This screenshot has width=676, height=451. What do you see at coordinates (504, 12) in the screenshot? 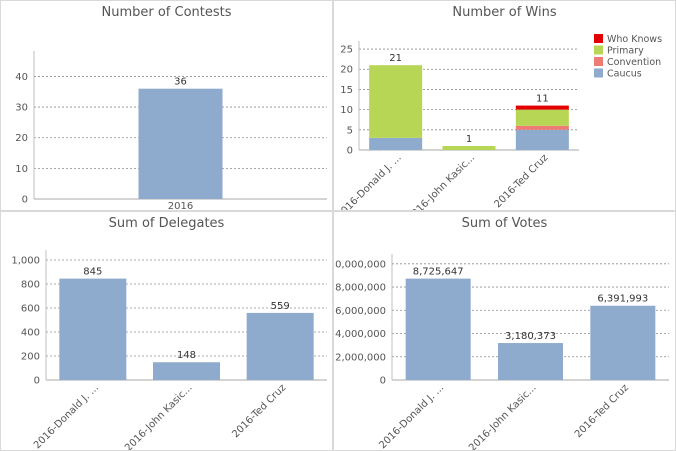
I see `wins-chart-title: Number of Wins` at bounding box center [504, 12].